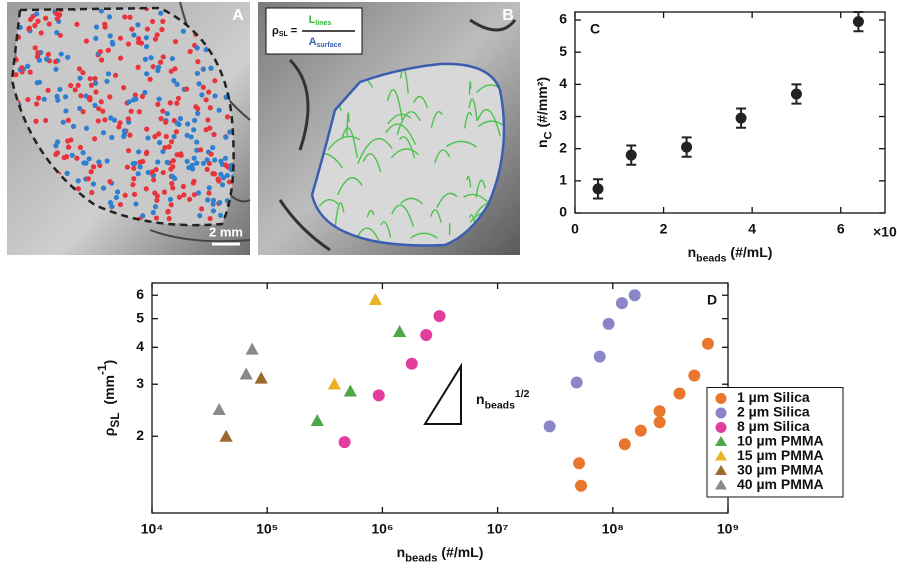  I want to click on label-part: beads, so click(500, 405).